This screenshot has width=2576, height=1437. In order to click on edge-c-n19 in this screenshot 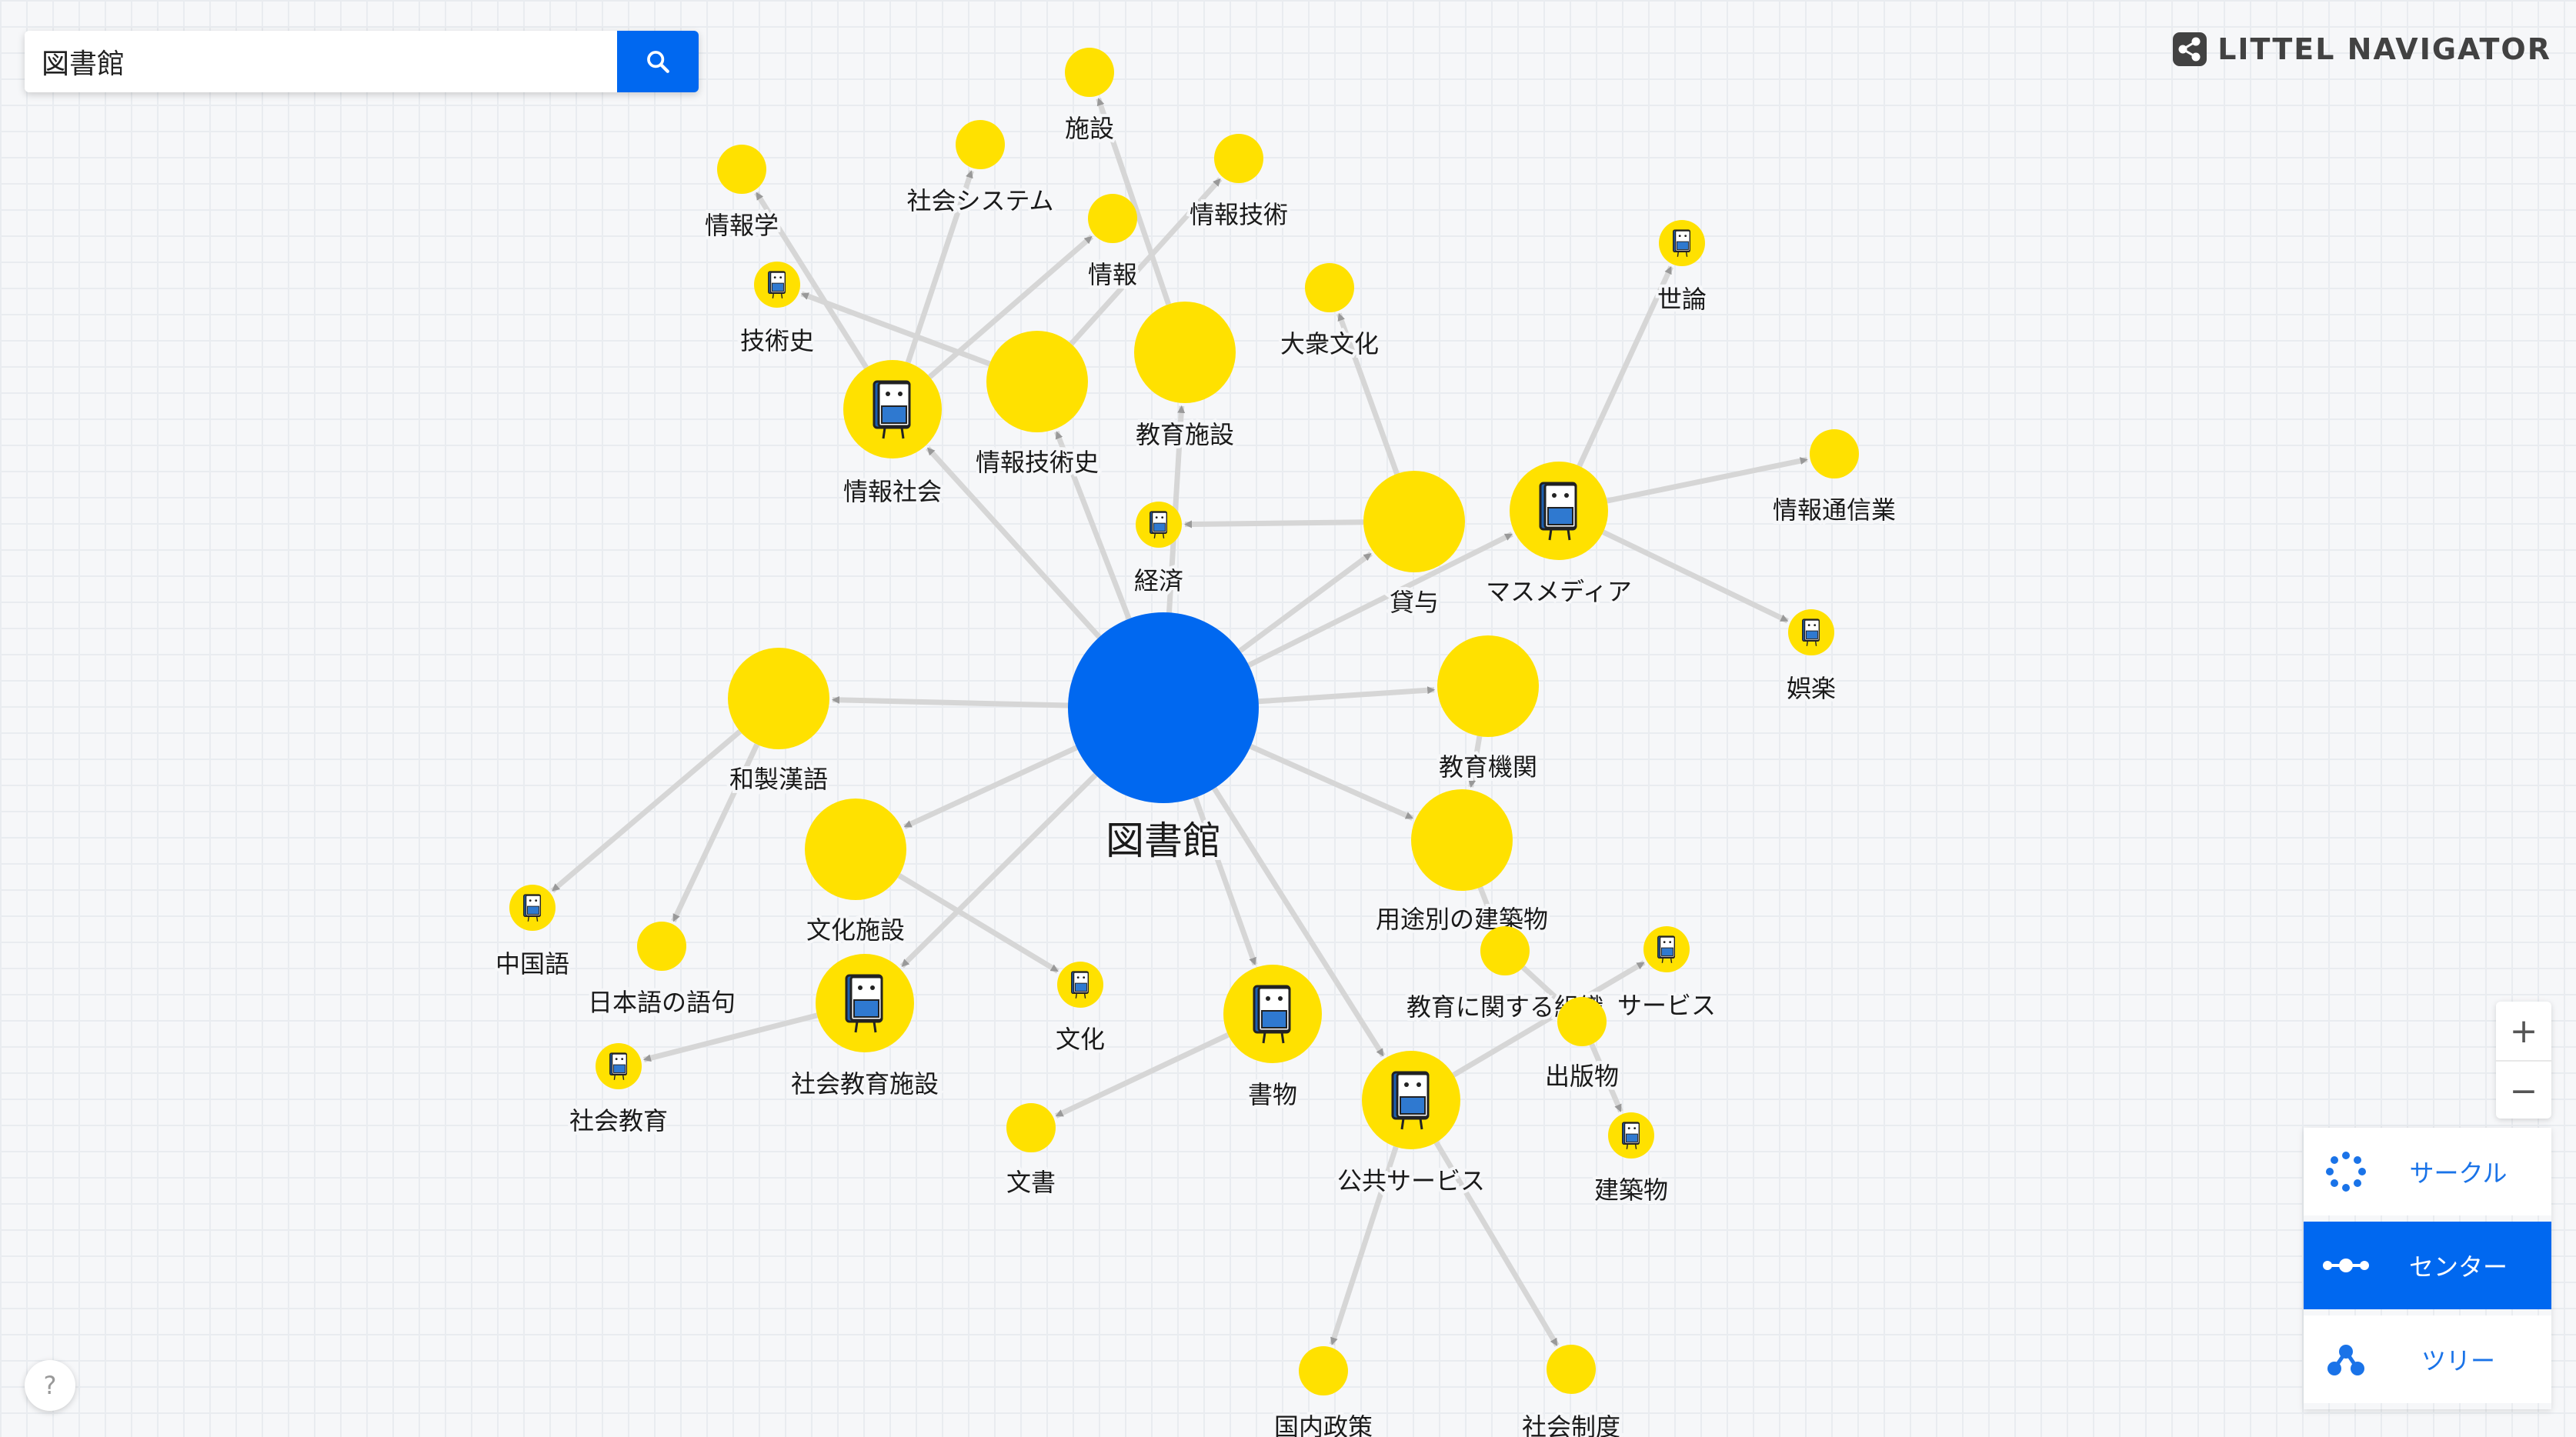, I will do `click(1331, 782)`.